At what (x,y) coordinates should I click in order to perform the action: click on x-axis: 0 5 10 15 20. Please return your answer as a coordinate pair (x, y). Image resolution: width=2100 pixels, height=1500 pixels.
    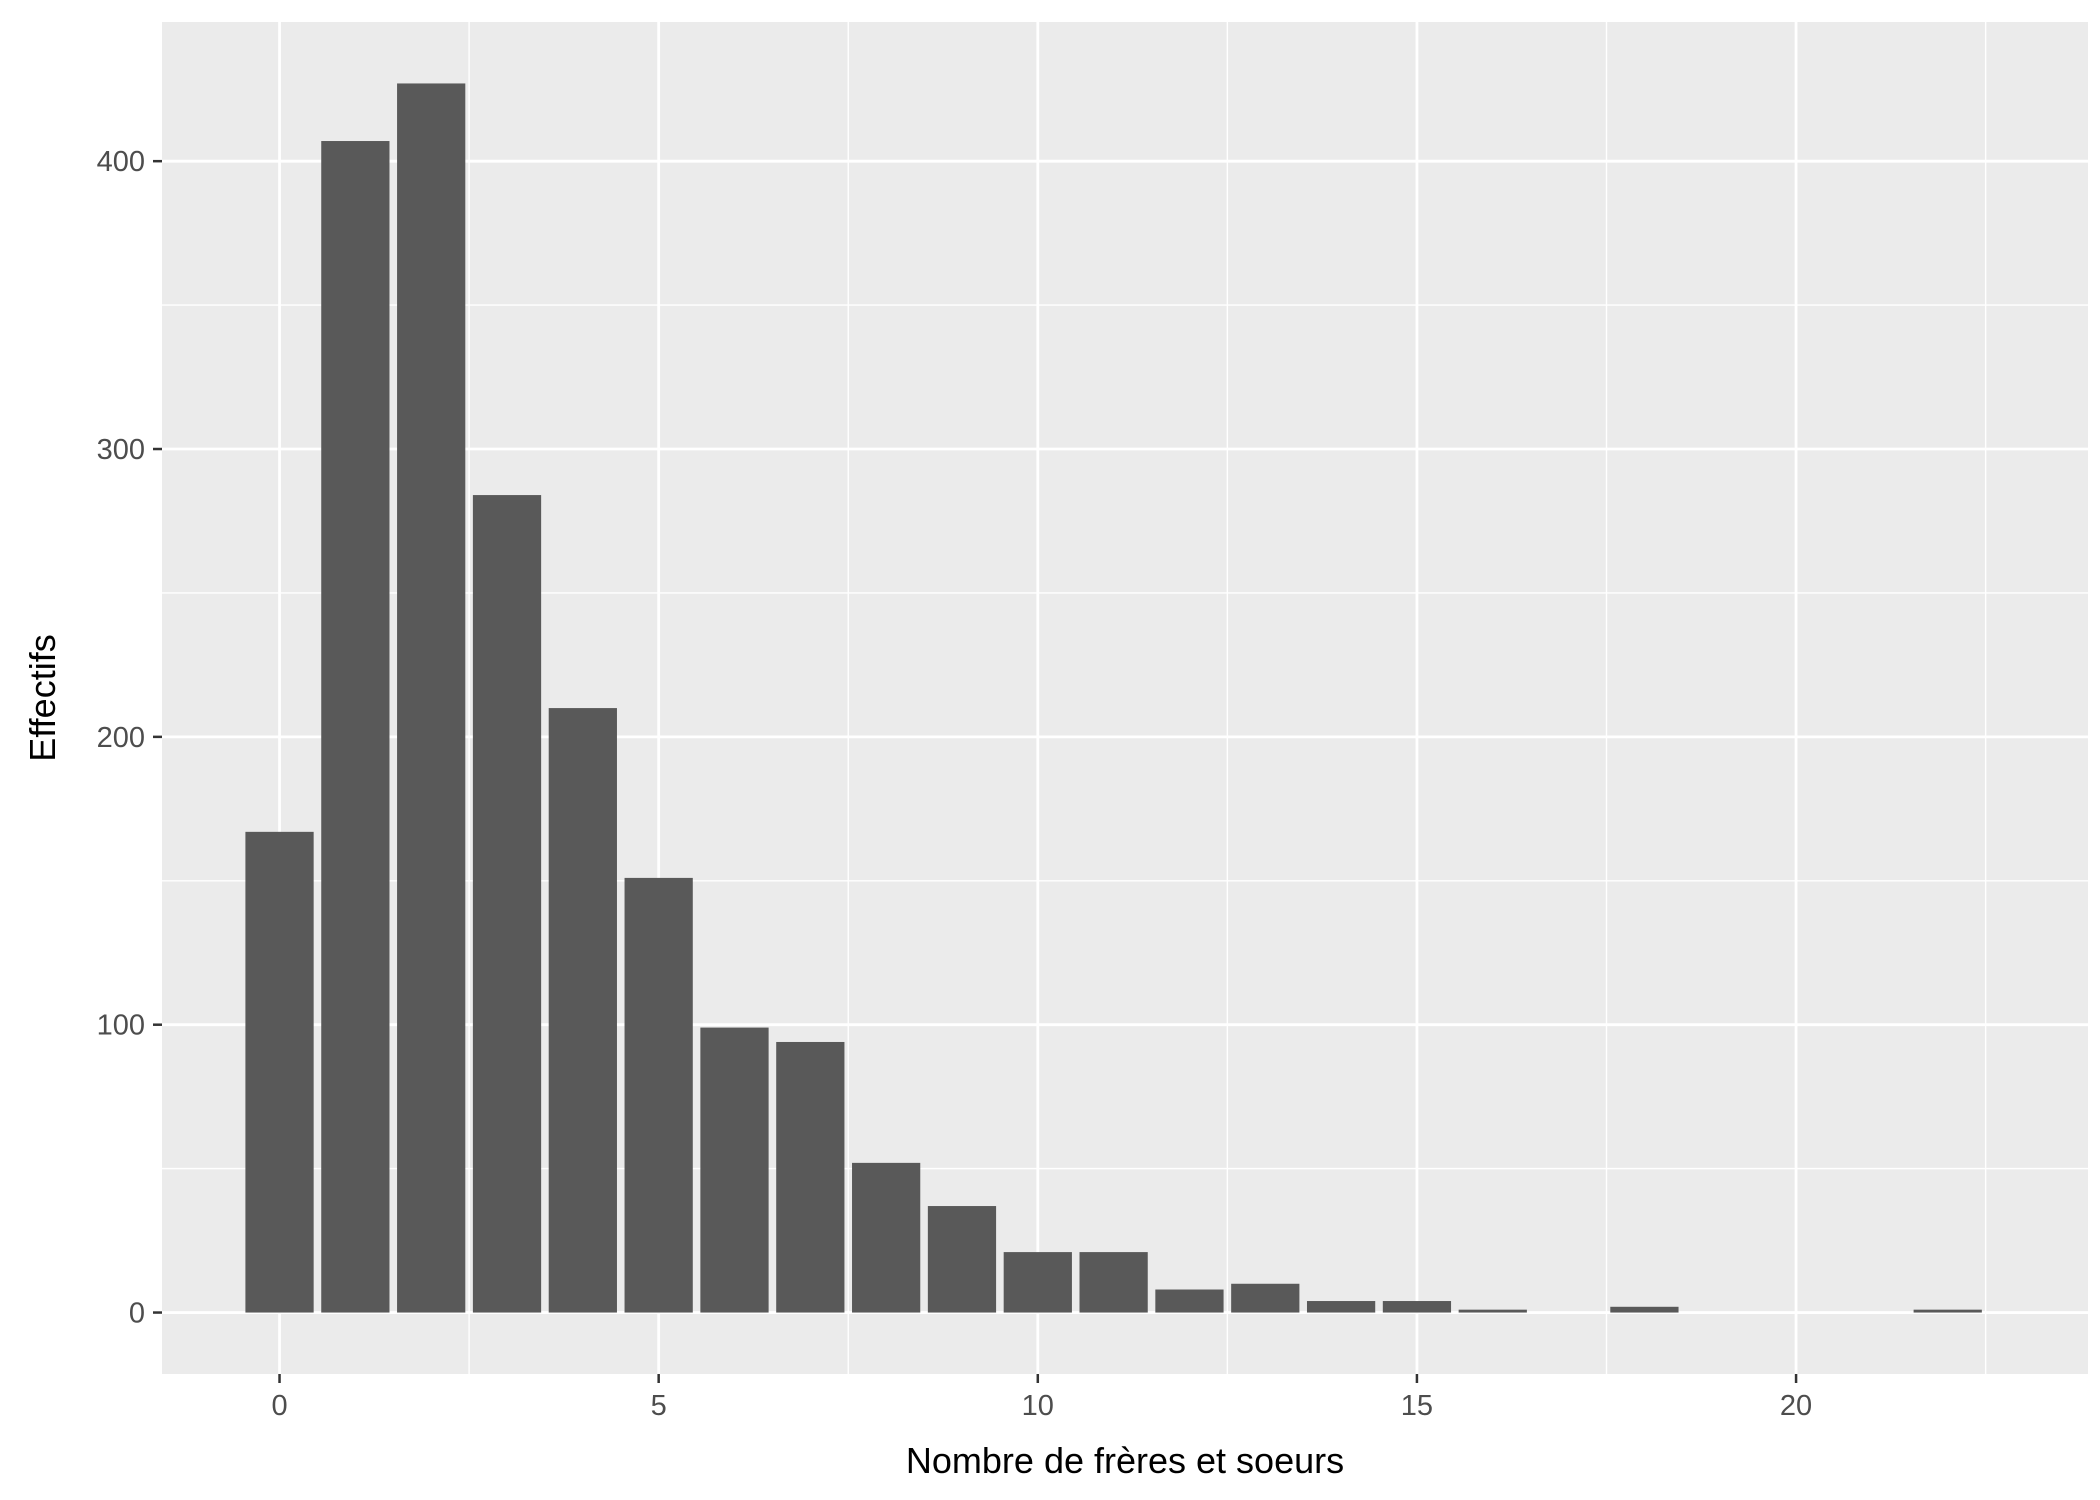
    Looking at the image, I should click on (1041, 1398).